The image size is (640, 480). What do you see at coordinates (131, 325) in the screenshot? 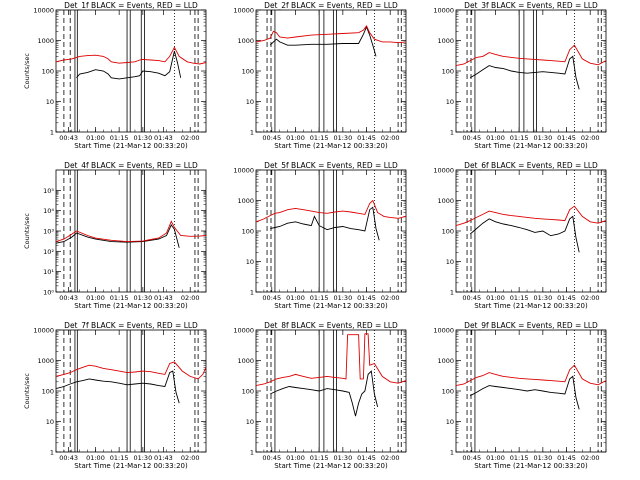
I see `chart-title: Det_7f BLACK = Events, RED = LLD` at bounding box center [131, 325].